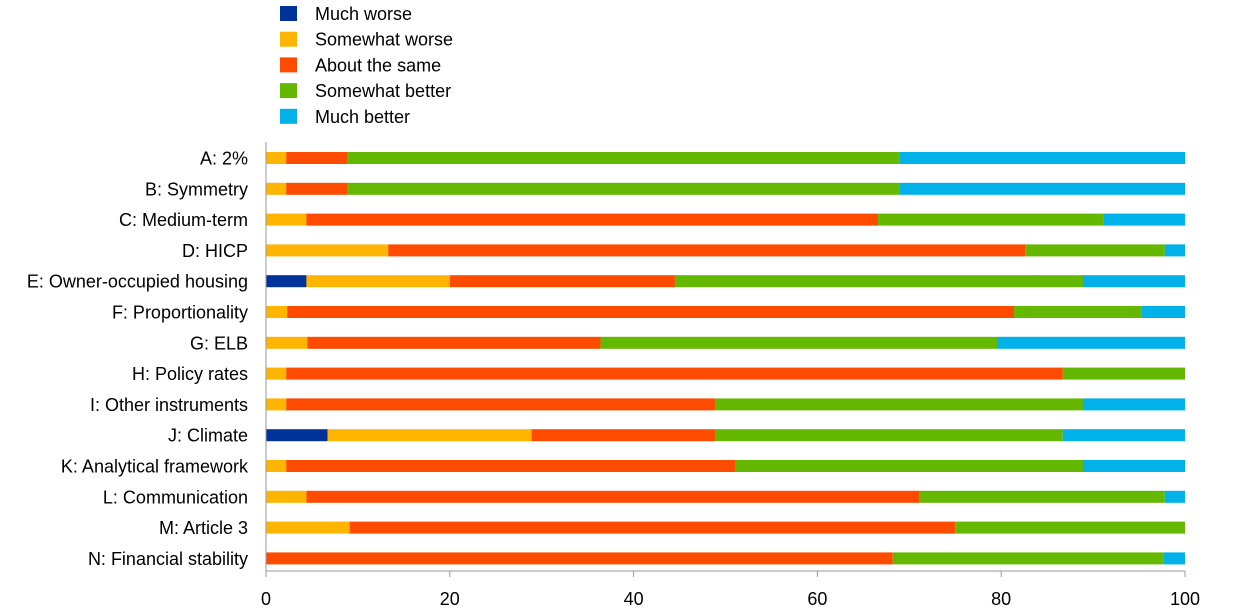 This screenshot has height=616, width=1240. Describe the element at coordinates (1185, 599) in the screenshot. I see `x-tick-label-5: 100` at that location.